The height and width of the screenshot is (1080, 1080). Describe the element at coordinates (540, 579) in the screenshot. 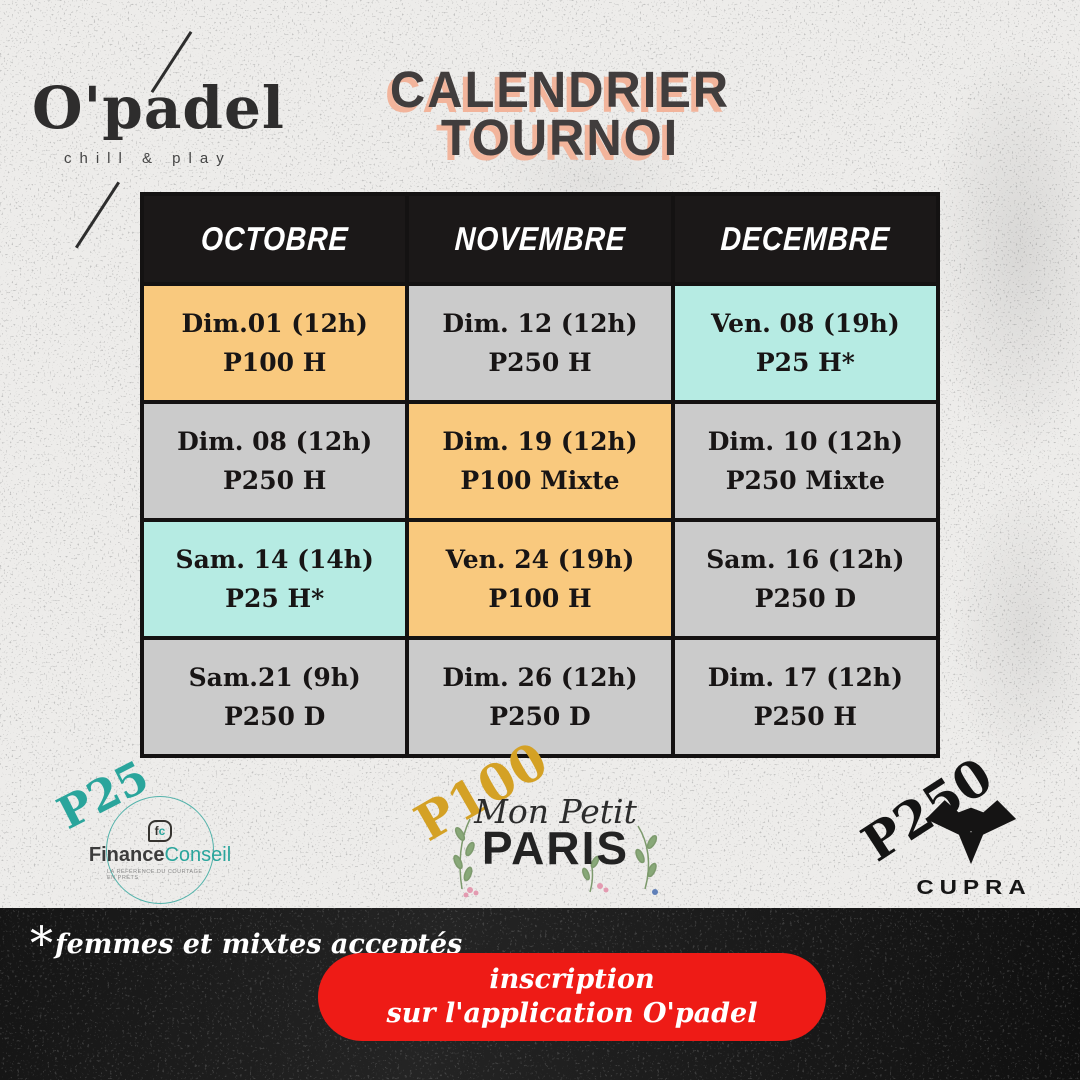

I see `tournament-cell: Ven. 24 (19h) P100 H` at that location.